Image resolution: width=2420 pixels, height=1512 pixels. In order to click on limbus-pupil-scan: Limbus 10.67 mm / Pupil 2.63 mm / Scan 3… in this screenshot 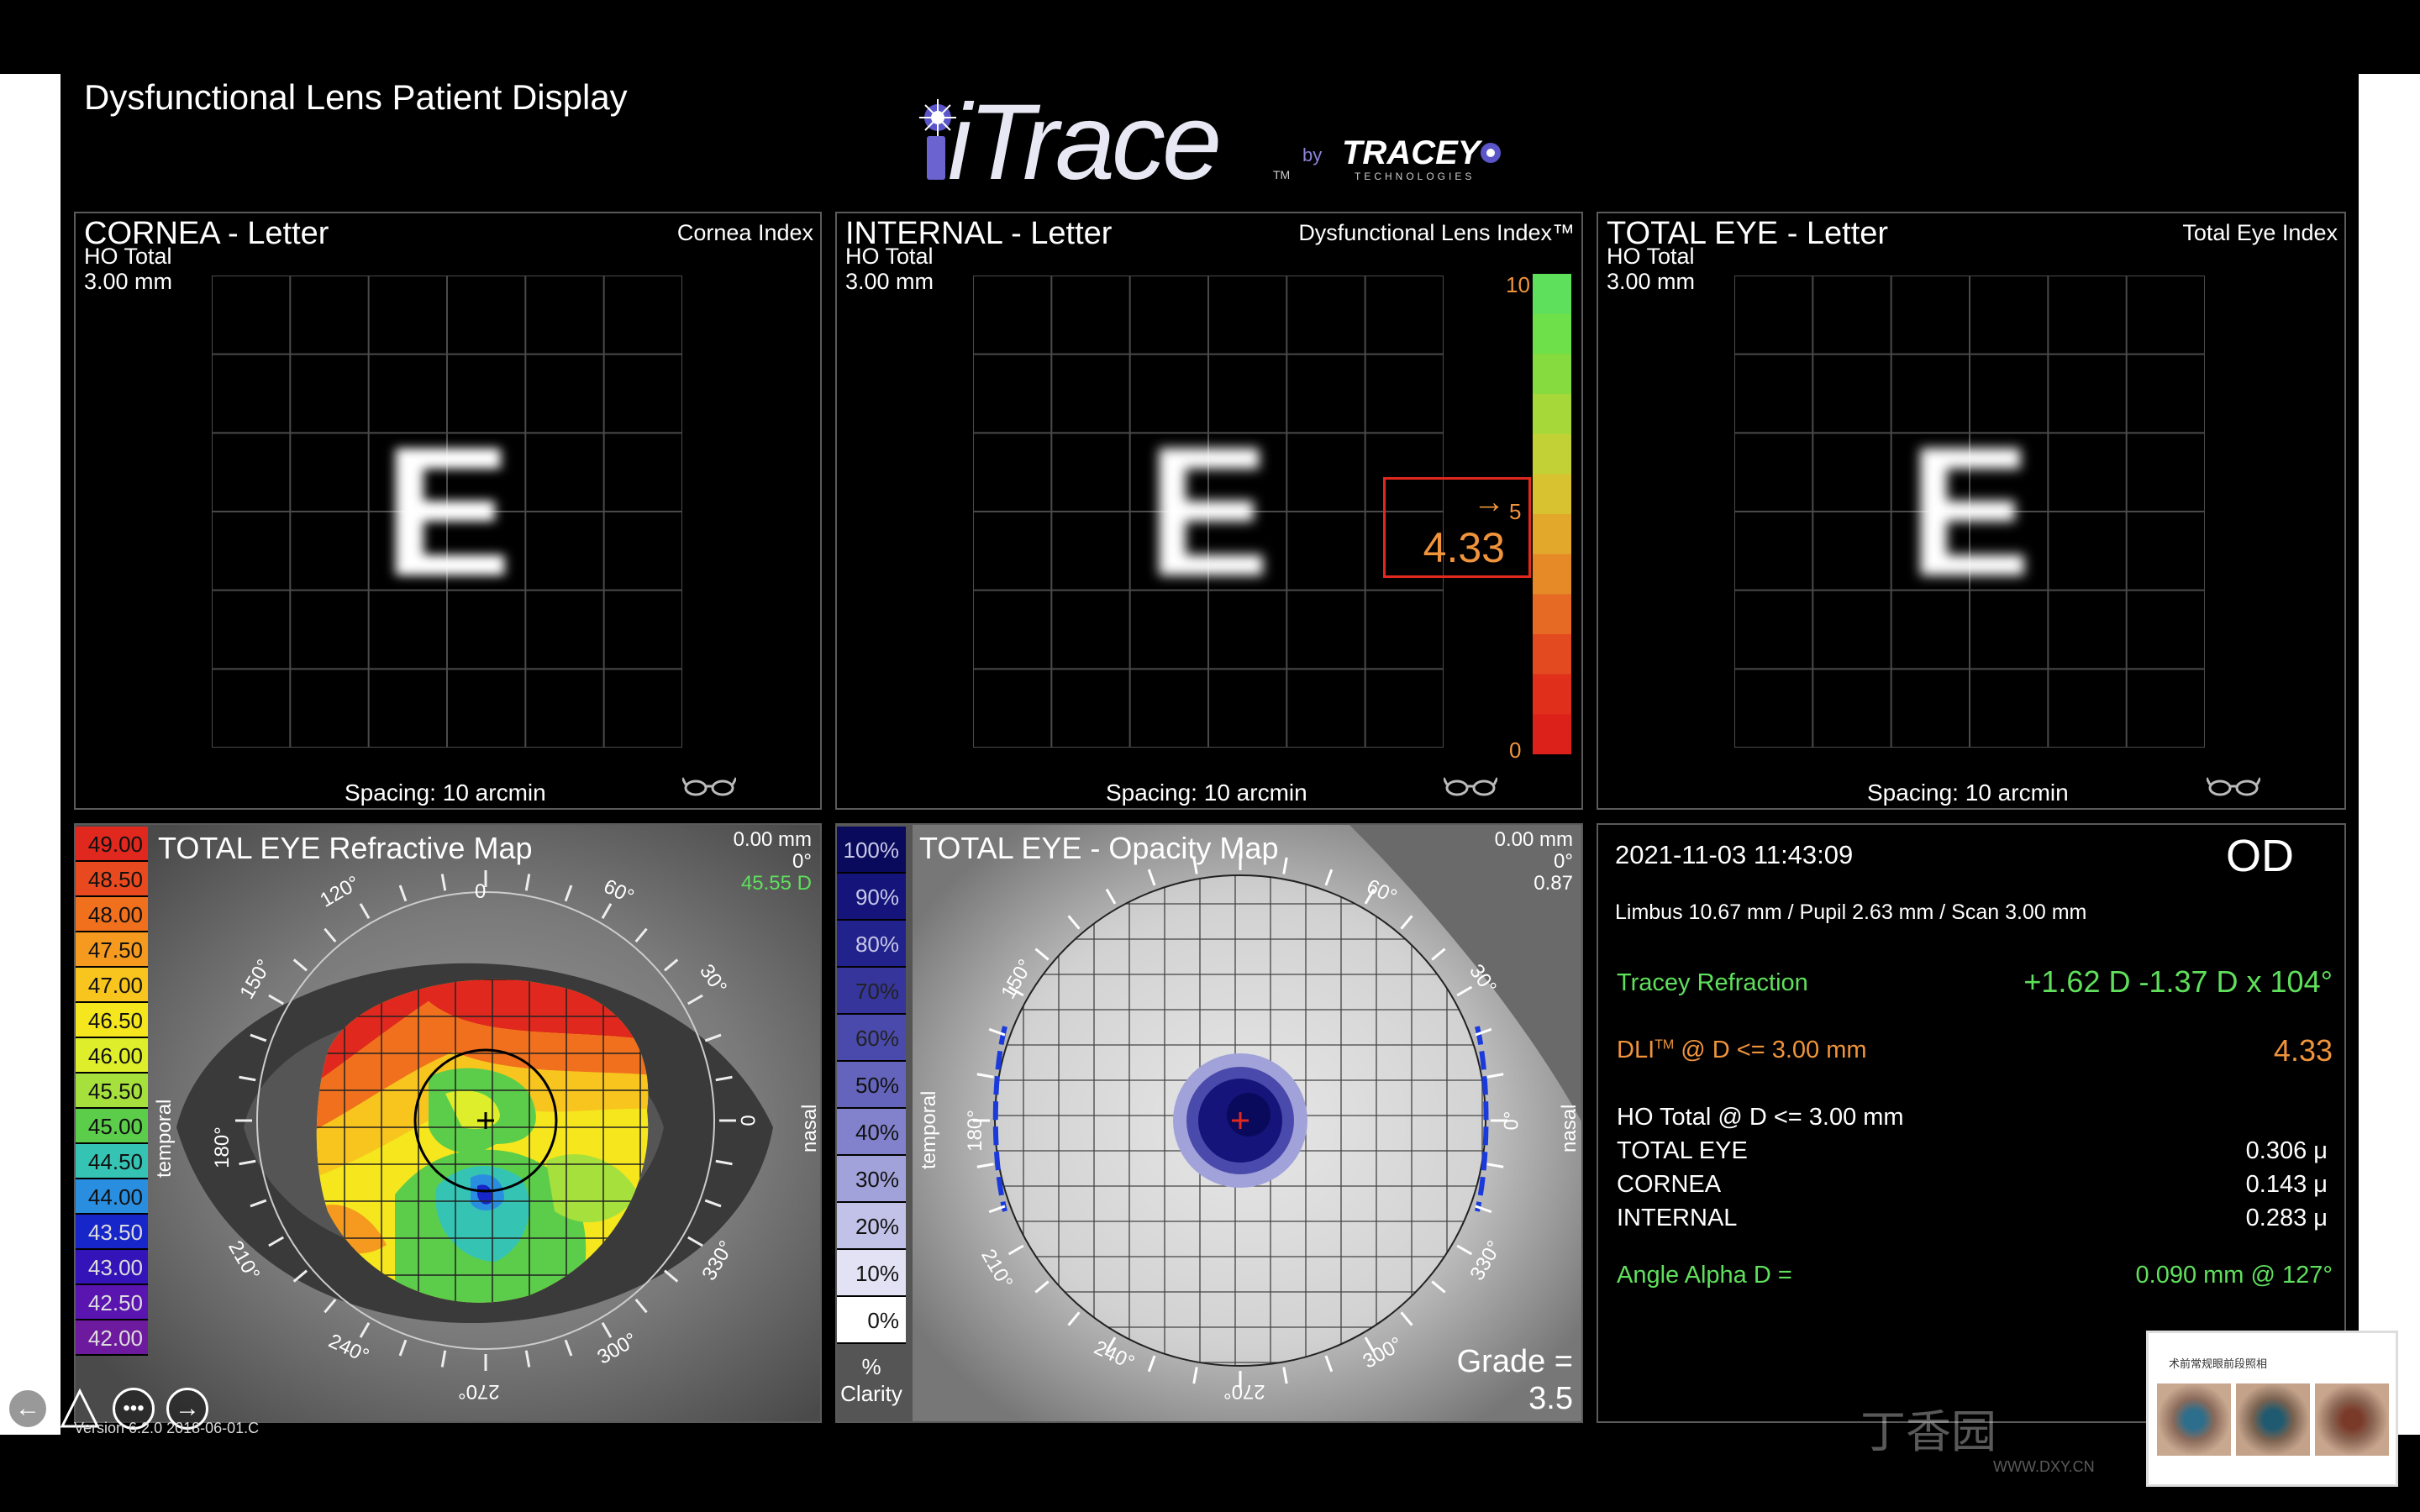, I will do `click(1851, 912)`.